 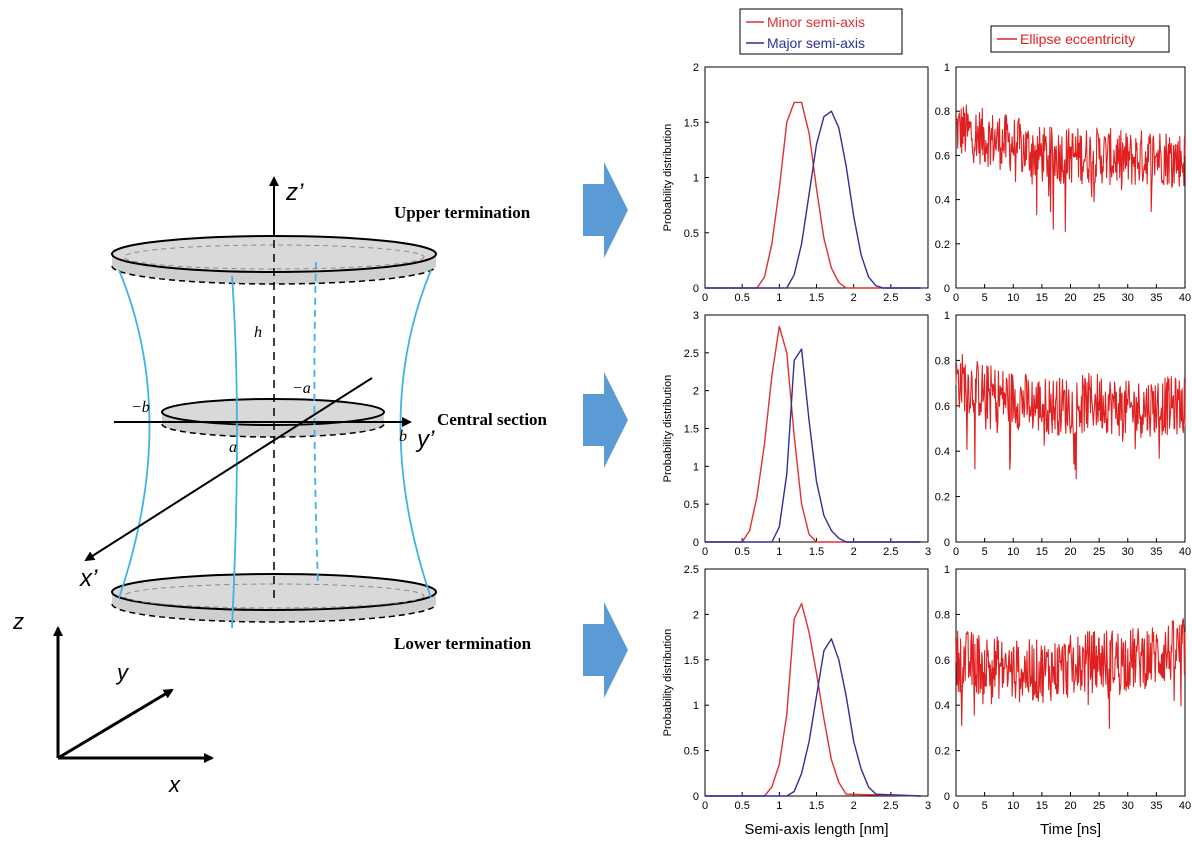 What do you see at coordinates (228, 469) in the screenshot?
I see `x-prime-arrow` at bounding box center [228, 469].